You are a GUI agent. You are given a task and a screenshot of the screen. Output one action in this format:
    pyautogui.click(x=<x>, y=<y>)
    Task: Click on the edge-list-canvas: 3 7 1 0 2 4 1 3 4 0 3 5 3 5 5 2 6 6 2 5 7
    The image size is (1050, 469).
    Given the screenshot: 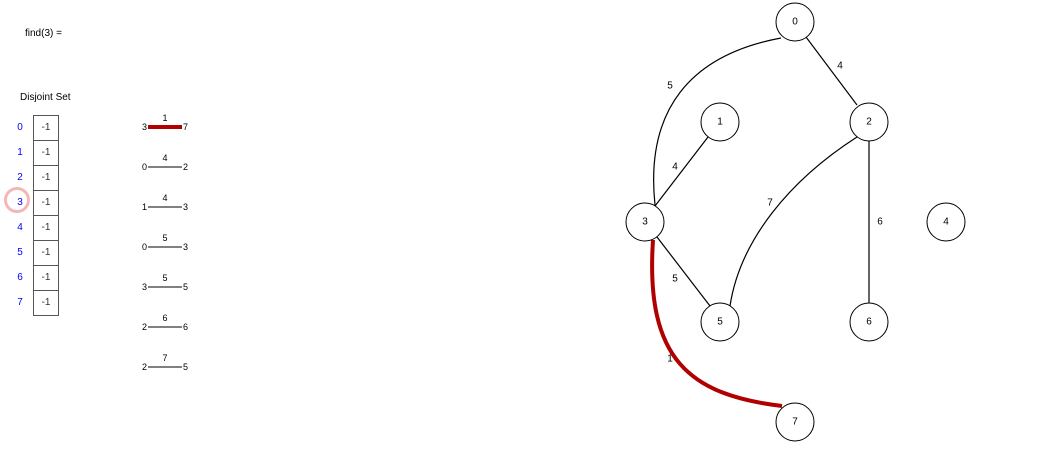 What is the action you would take?
    pyautogui.click(x=165, y=242)
    